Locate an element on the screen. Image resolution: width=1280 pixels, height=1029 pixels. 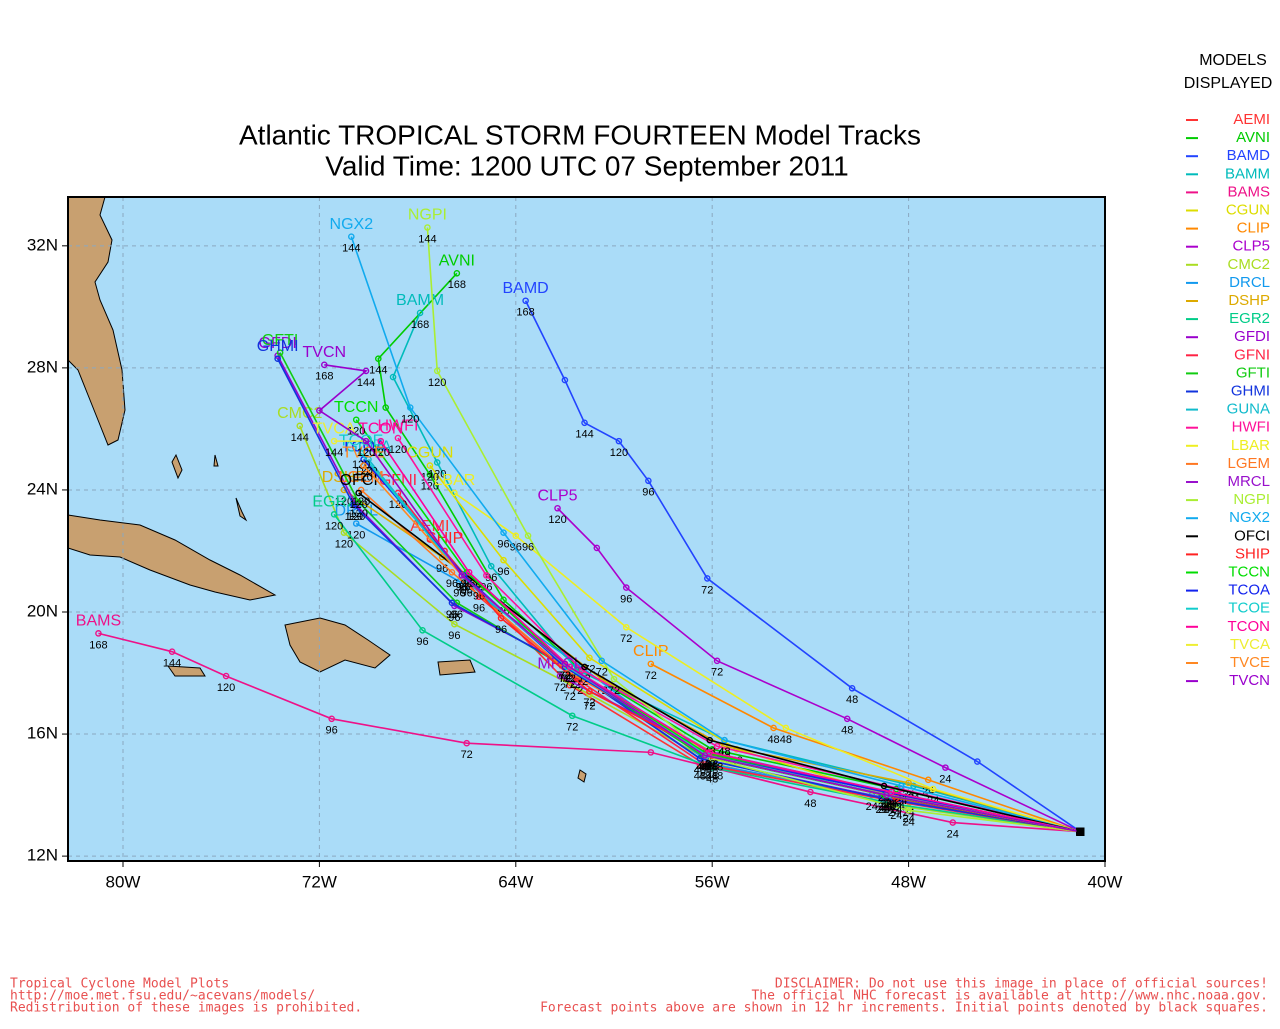
legend-label: CLP5 is located at coordinates (1251, 246).